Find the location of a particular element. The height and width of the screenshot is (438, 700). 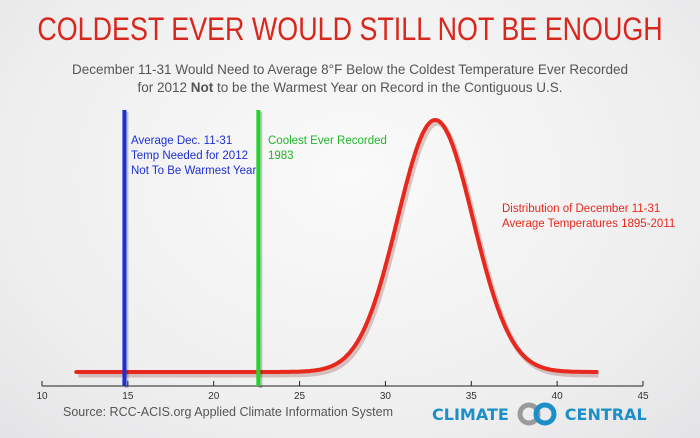

x-tick-label: 35 is located at coordinates (472, 396).